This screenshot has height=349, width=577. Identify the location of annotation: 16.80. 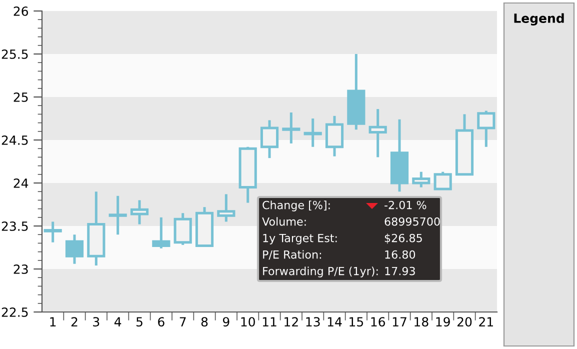
(400, 254).